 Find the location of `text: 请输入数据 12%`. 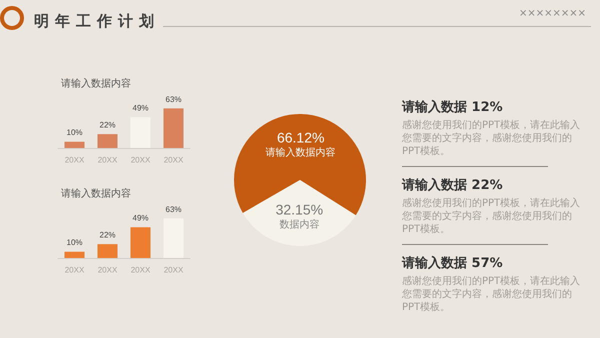

text: 请输入数据 12% is located at coordinates (453, 107).